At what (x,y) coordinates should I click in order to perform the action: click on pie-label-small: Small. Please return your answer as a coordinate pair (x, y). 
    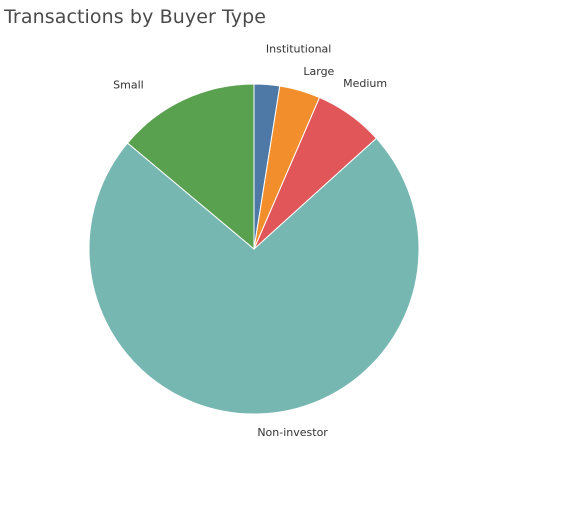
    Looking at the image, I should click on (128, 85).